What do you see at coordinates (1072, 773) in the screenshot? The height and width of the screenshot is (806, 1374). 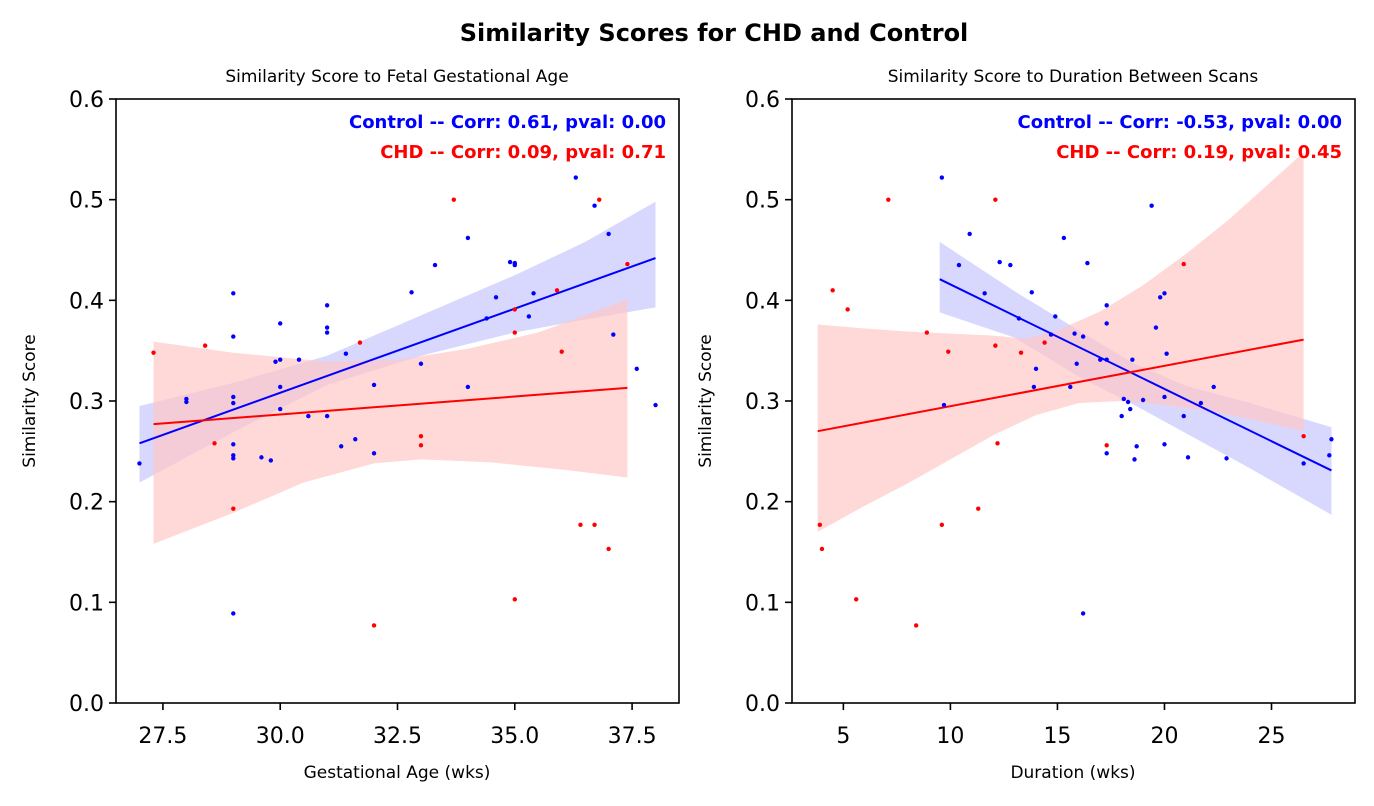 I see `x-axis-label: Duration (wks)` at bounding box center [1072, 773].